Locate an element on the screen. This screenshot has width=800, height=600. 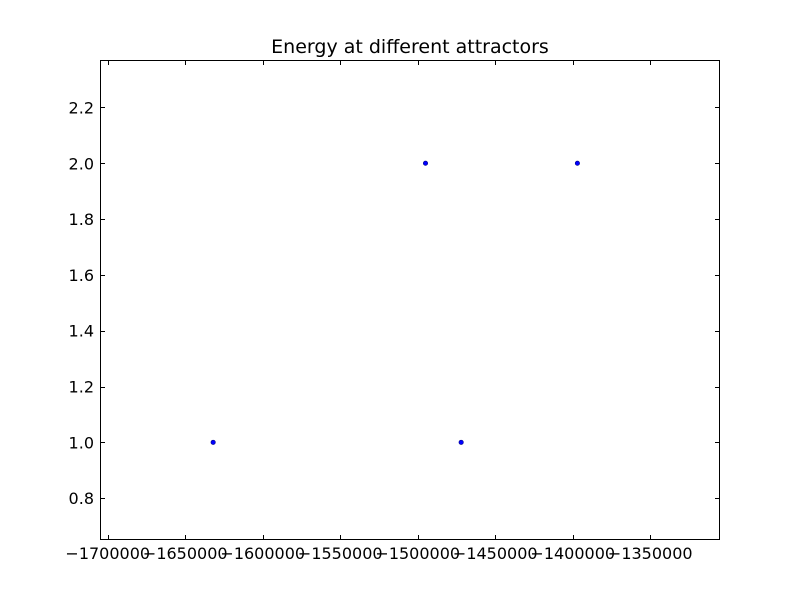
x-tick-label: −1400000 is located at coordinates (572, 553).